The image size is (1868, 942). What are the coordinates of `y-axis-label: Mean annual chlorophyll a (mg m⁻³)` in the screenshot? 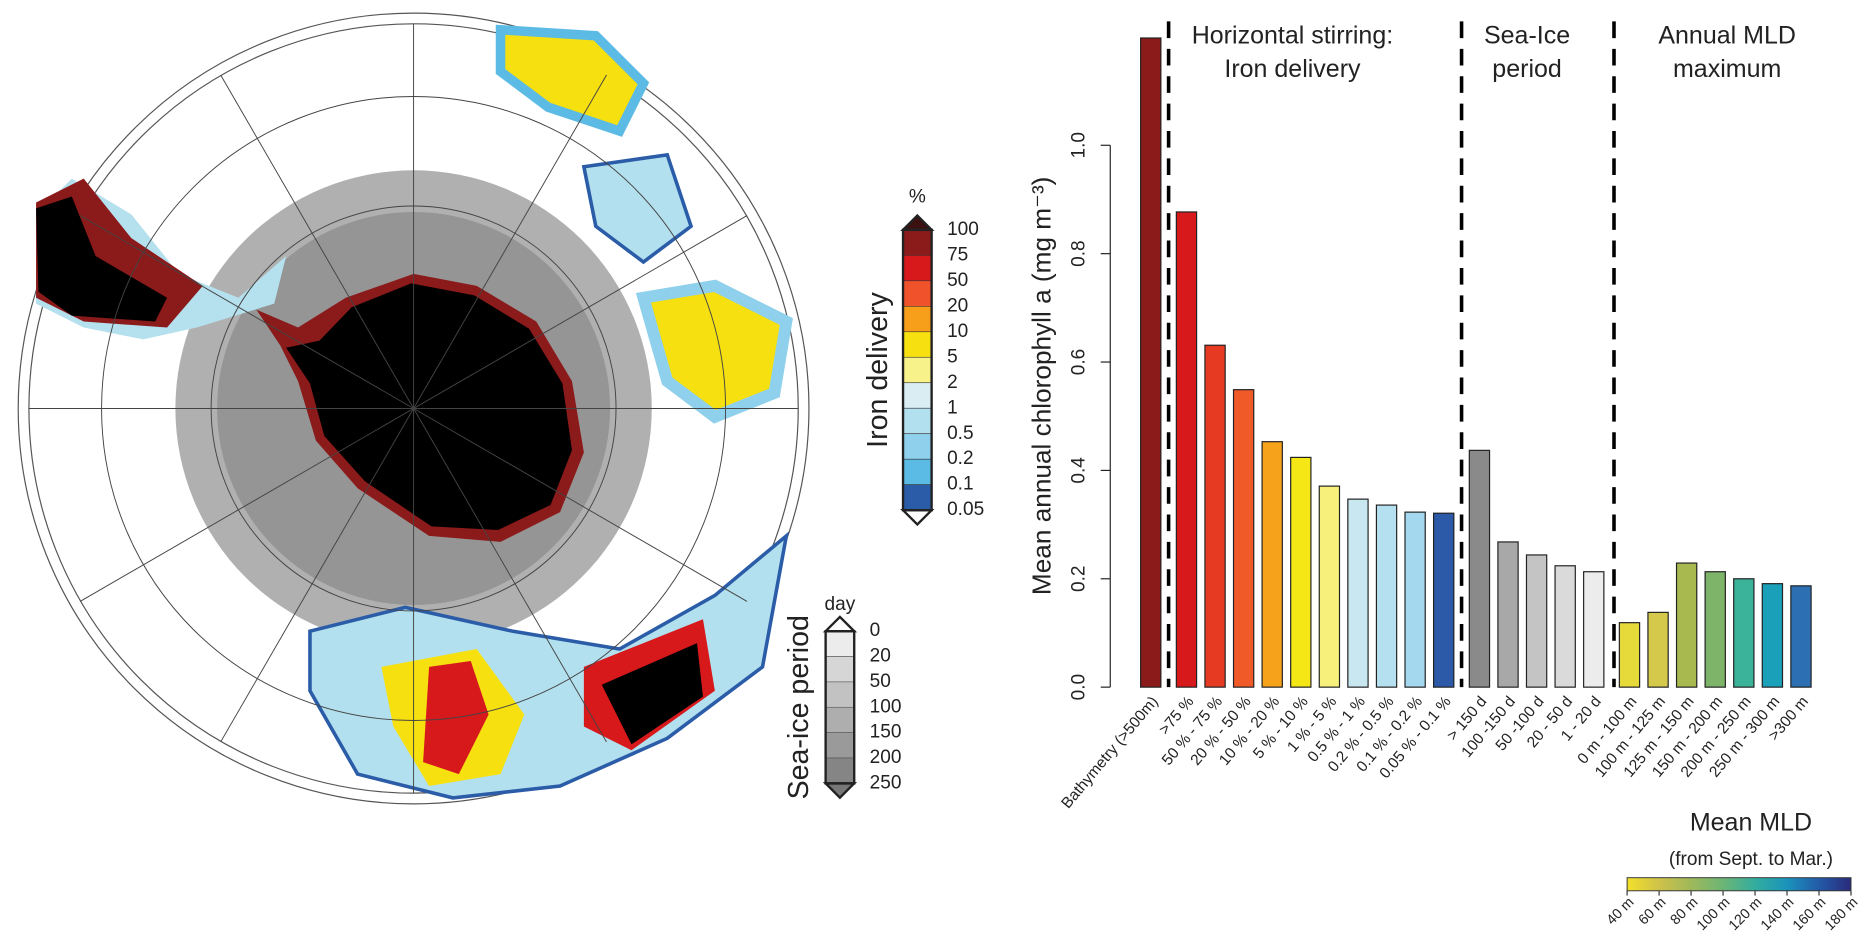 It's located at (1041, 386).